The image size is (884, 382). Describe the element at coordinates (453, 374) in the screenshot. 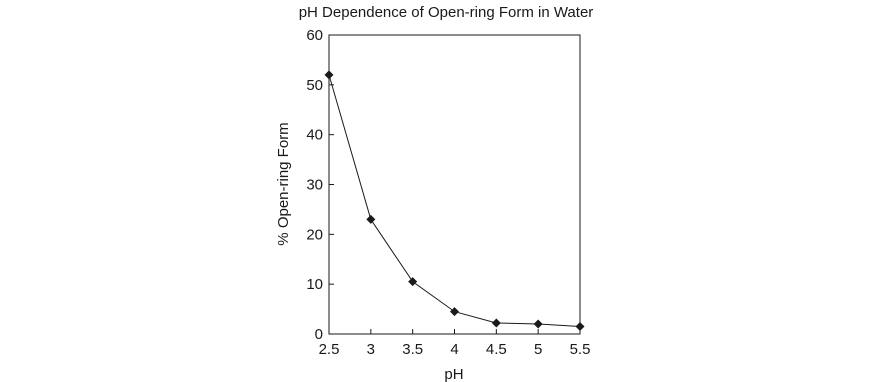

I see `x-axis-label: pH` at that location.